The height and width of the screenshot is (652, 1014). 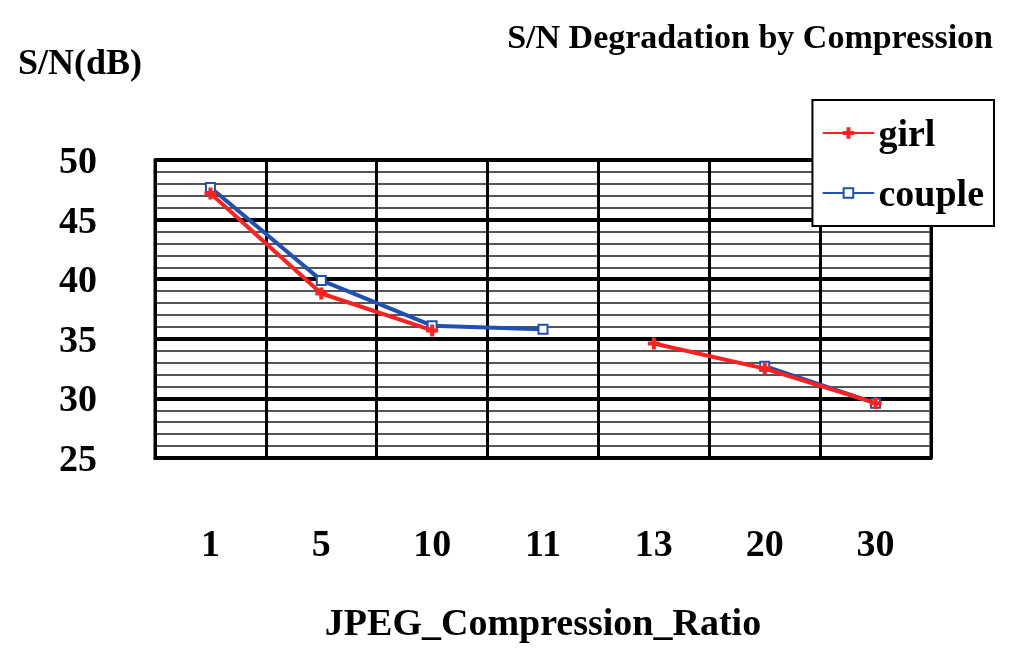 What do you see at coordinates (907, 133) in the screenshot?
I see `legend-label: girl` at bounding box center [907, 133].